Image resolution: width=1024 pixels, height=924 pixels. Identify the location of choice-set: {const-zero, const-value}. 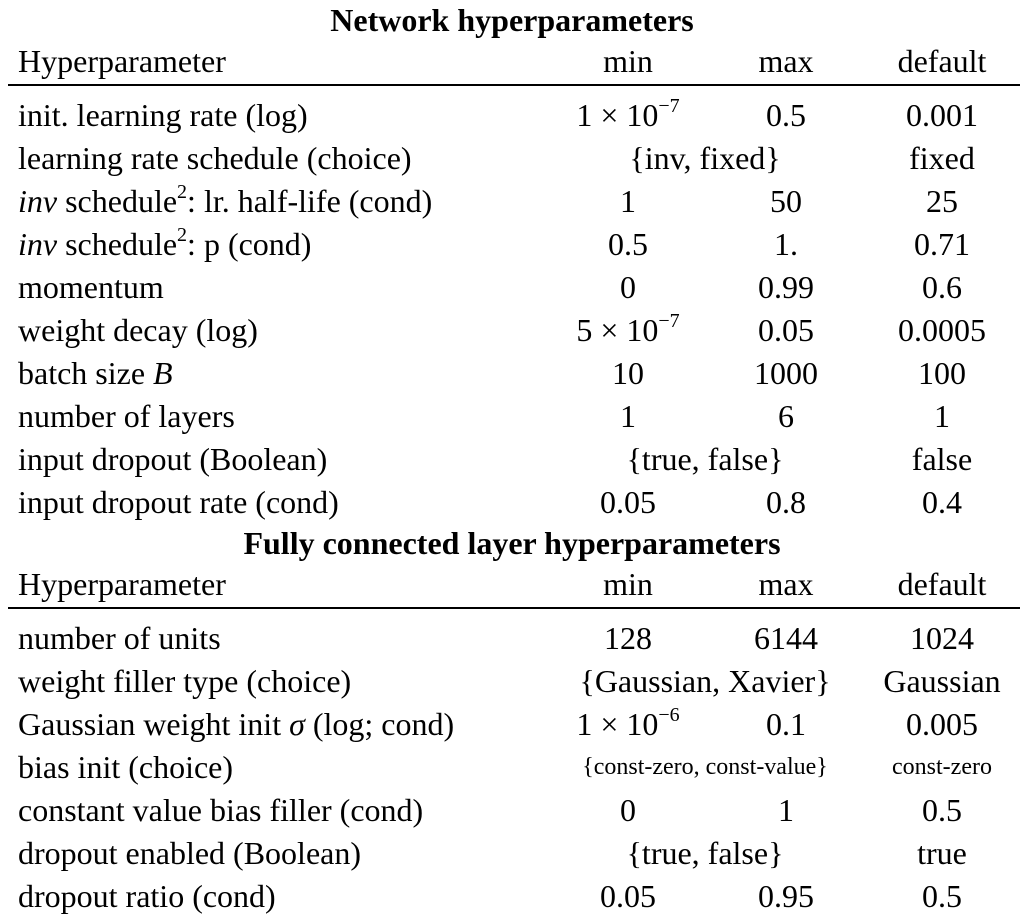
(705, 767).